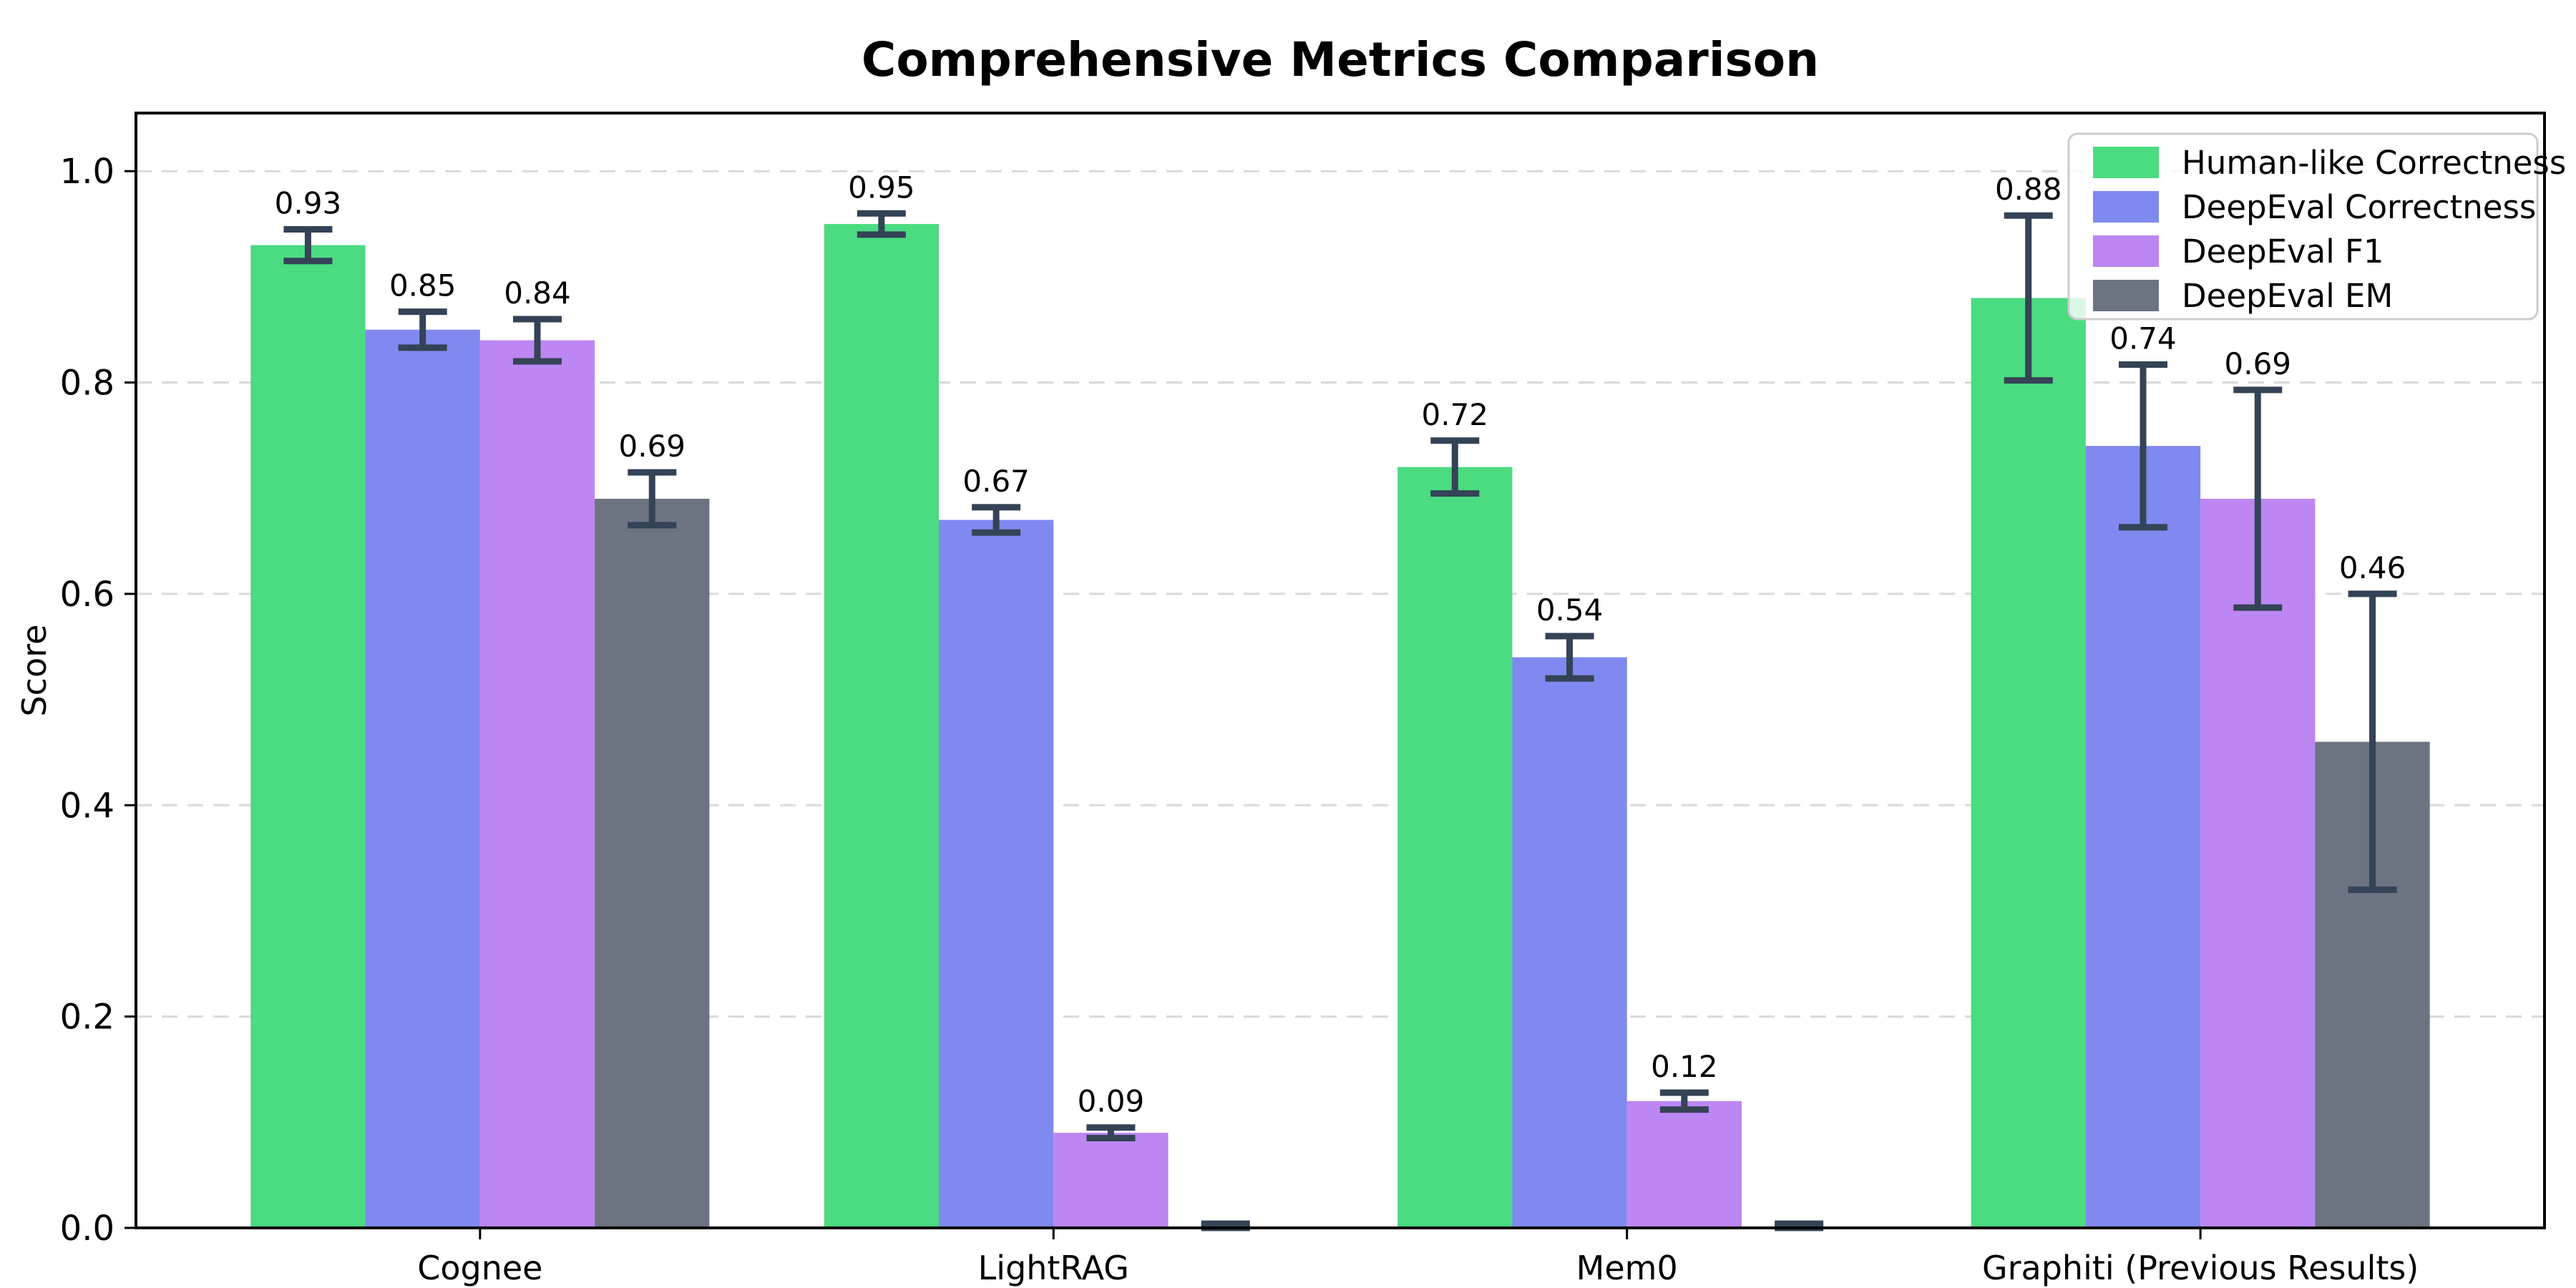  What do you see at coordinates (2374, 163) in the screenshot?
I see `legend-label: Human-like Correctness` at bounding box center [2374, 163].